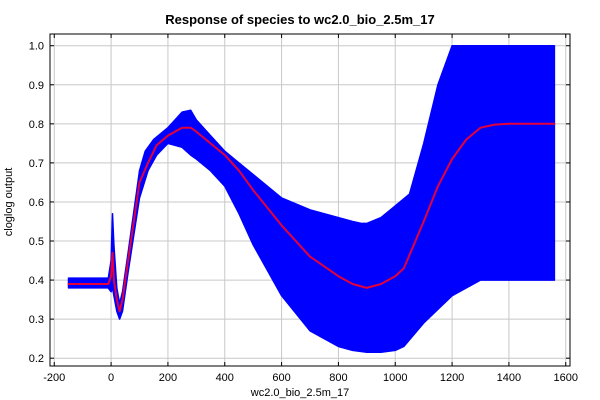  Describe the element at coordinates (36, 242) in the screenshot. I see `y-tick-label: 0.5` at that location.